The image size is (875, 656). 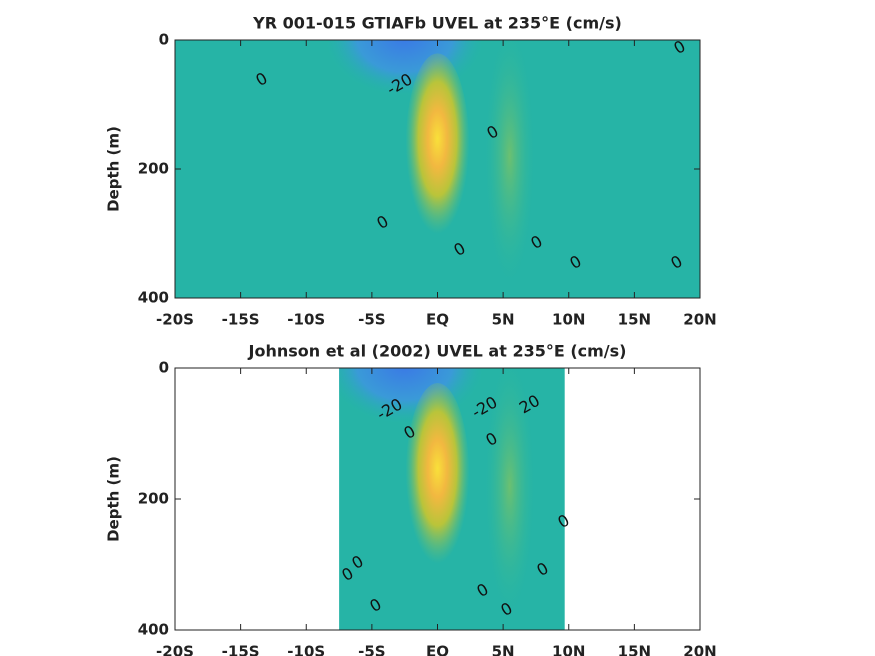 I want to click on field, so click(x=452, y=499).